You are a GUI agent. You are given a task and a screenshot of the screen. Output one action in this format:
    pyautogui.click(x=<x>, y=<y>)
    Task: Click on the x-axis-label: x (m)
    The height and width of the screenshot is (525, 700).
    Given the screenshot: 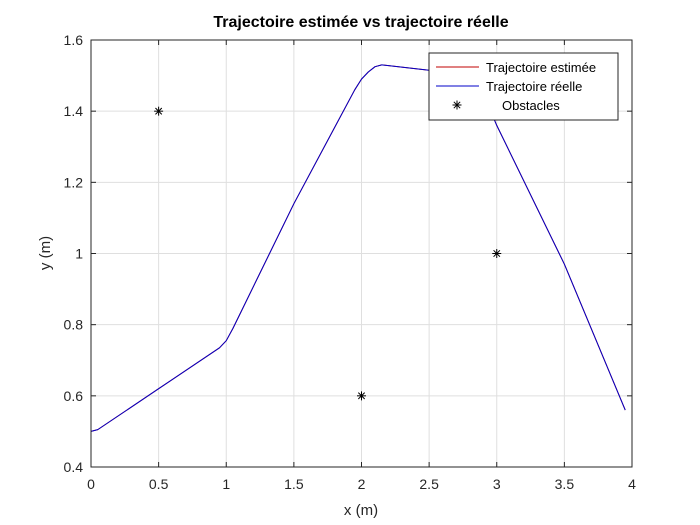 What is the action you would take?
    pyautogui.click(x=361, y=510)
    